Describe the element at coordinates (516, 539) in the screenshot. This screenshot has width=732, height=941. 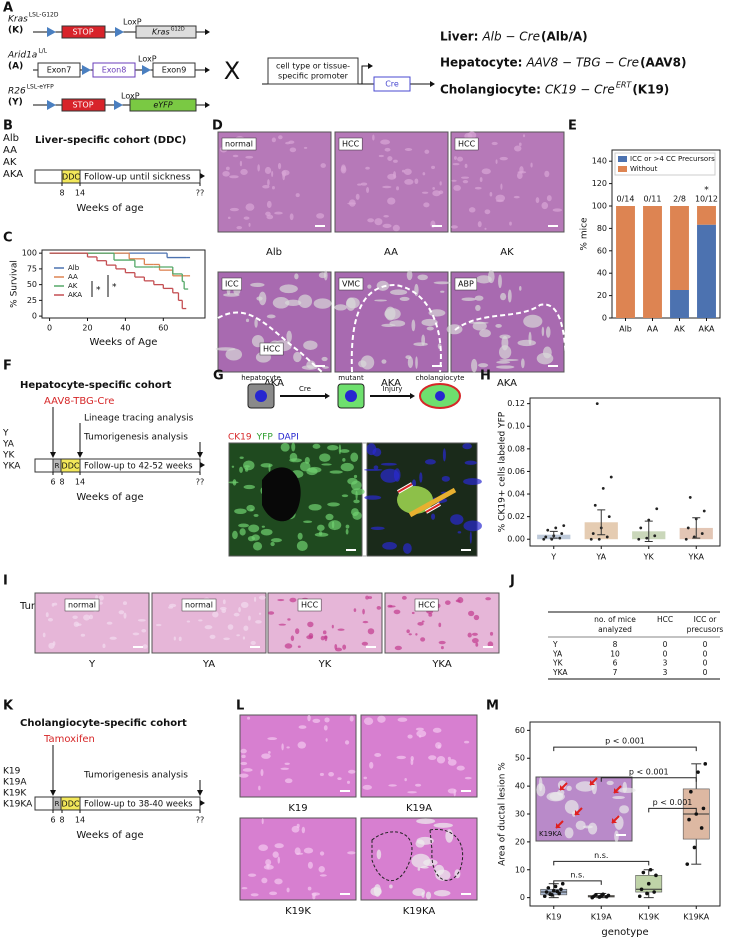
I see `y-tick-label: 0.00` at that location.